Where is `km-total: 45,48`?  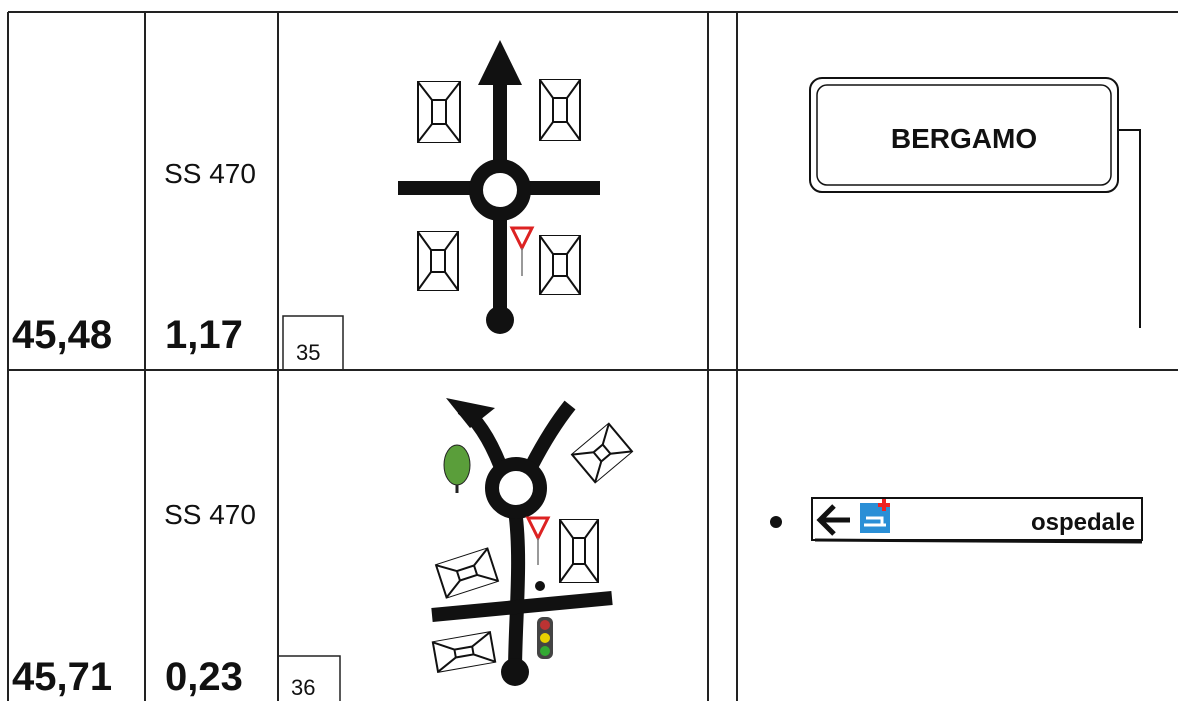 km-total: 45,48 is located at coordinates (62, 335).